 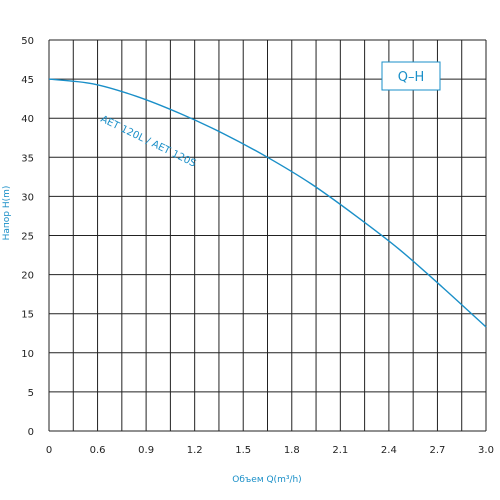 What do you see at coordinates (340, 450) in the screenshot?
I see `x-tick-label: 2.1` at bounding box center [340, 450].